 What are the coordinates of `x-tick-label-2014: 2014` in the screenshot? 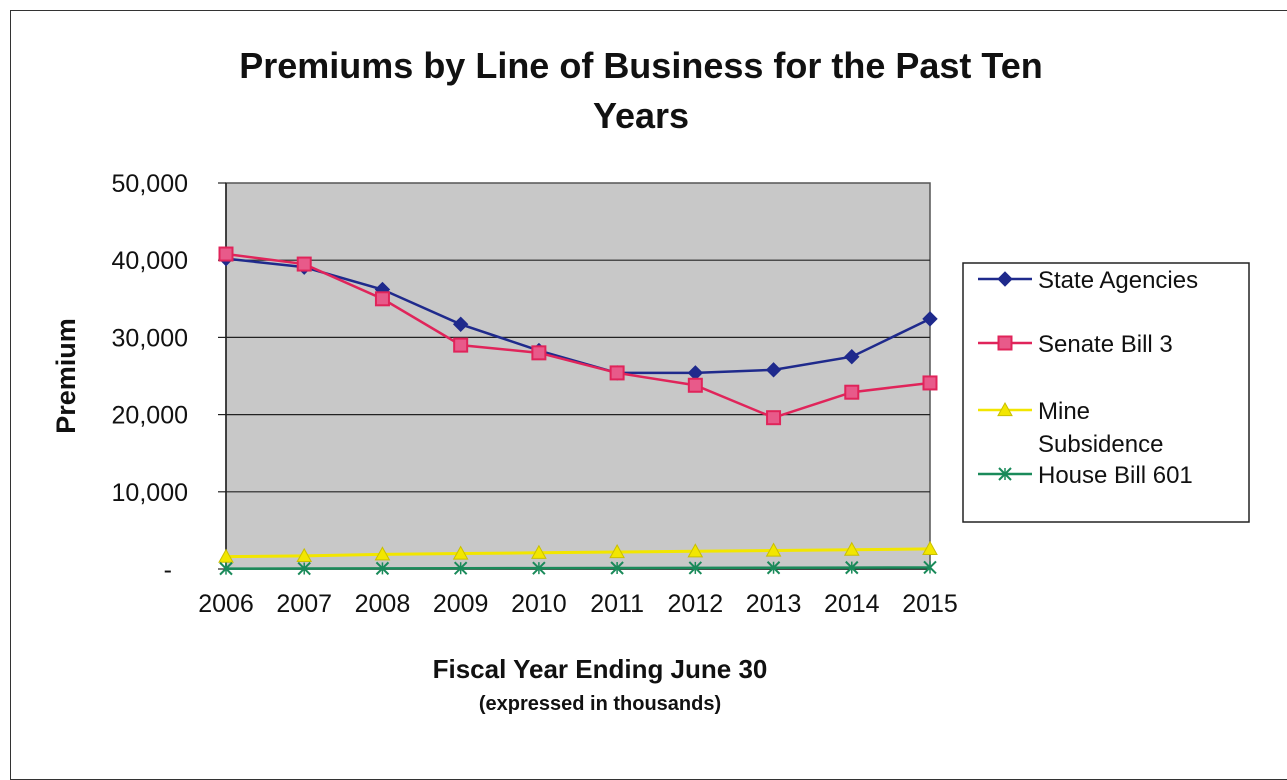 It's located at (852, 604).